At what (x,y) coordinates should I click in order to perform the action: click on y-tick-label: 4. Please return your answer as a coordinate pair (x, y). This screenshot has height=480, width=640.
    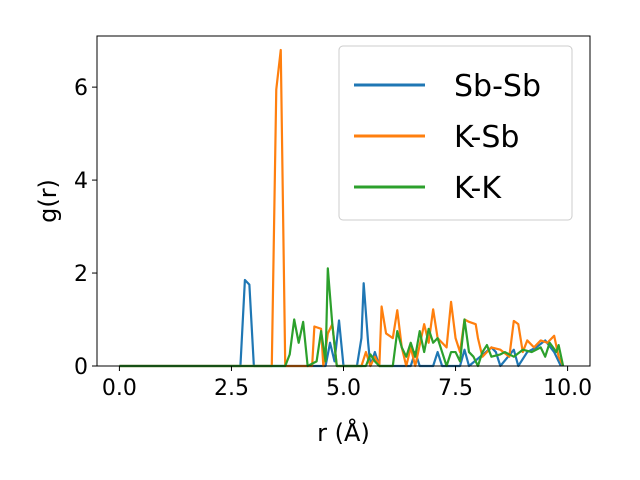
    Looking at the image, I should click on (81, 181).